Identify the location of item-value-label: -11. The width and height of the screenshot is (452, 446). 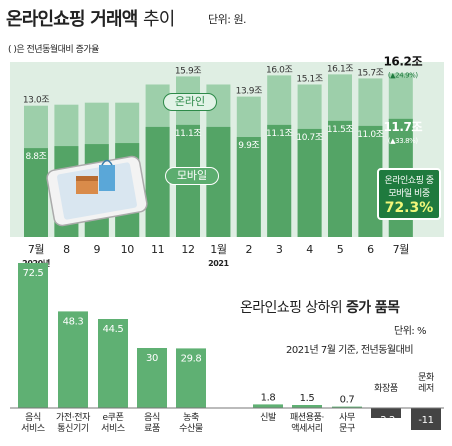
(425, 420).